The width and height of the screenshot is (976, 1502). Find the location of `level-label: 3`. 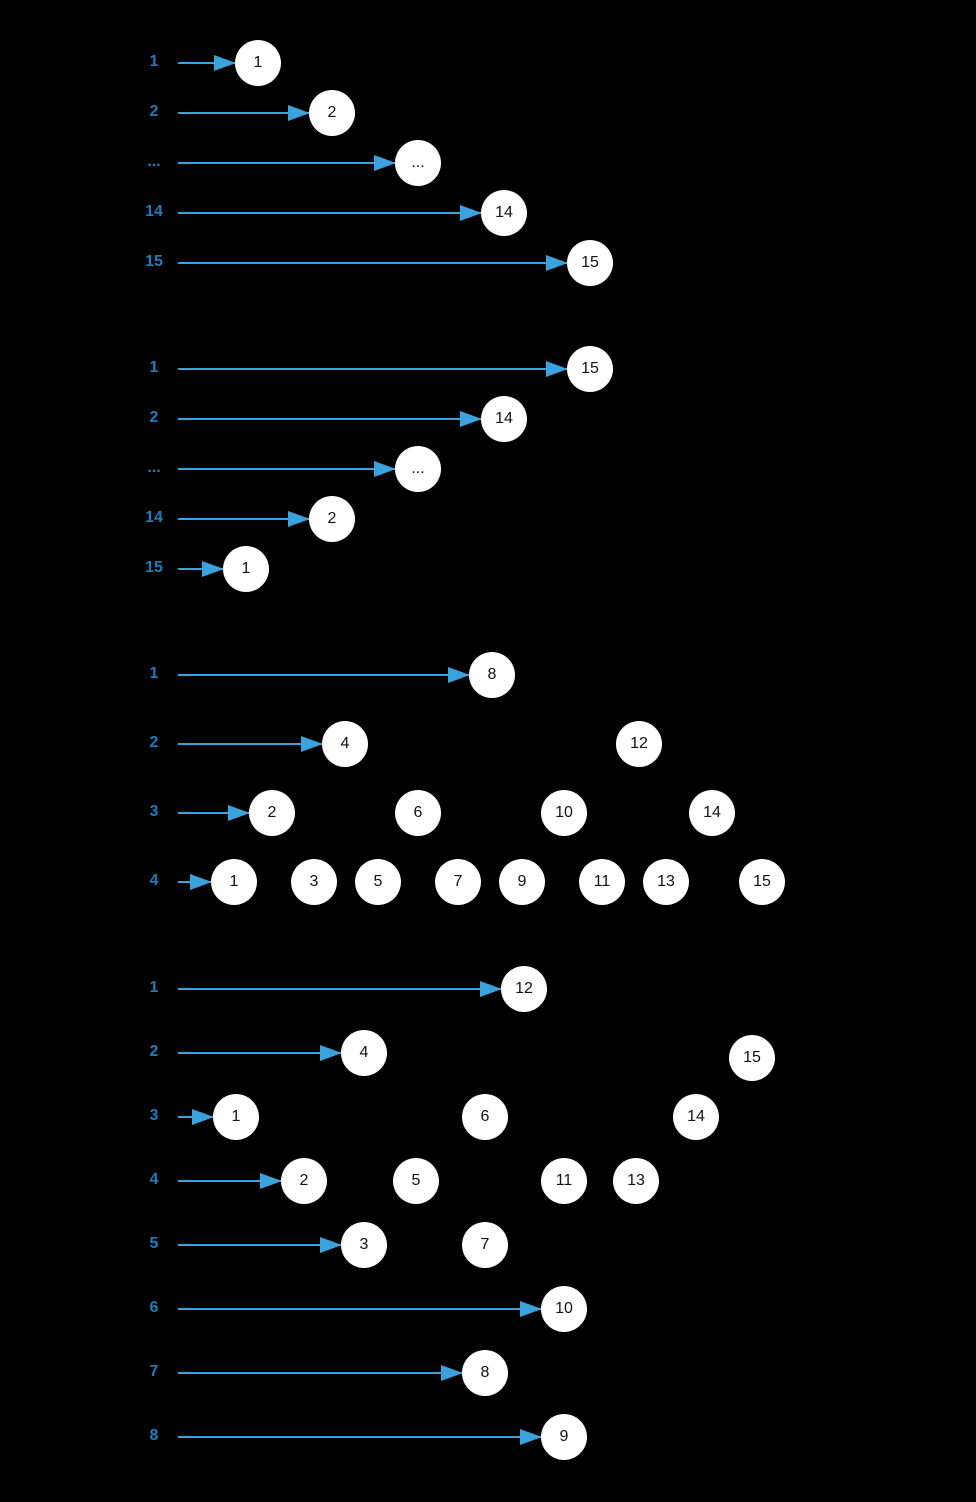

level-label: 3 is located at coordinates (154, 811).